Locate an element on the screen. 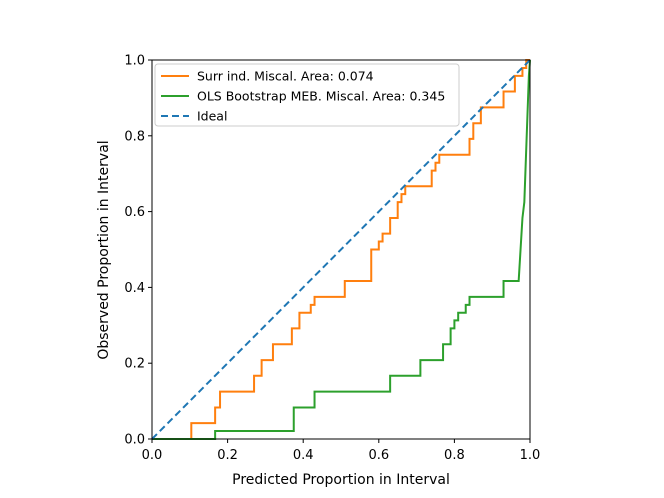 This screenshot has height=498, width=664. x-tick-label: 0.2 is located at coordinates (227, 455).